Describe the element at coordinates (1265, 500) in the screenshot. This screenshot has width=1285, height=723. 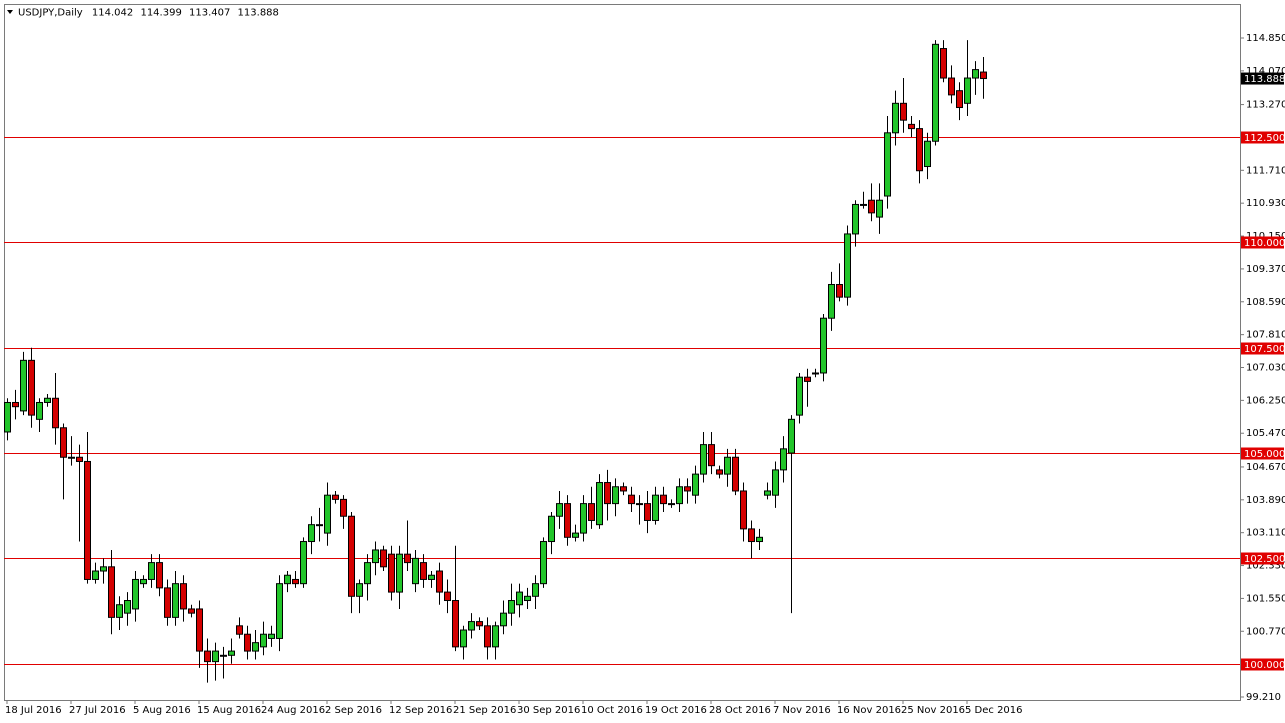
I see `y-tick-label: 103.890` at that location.